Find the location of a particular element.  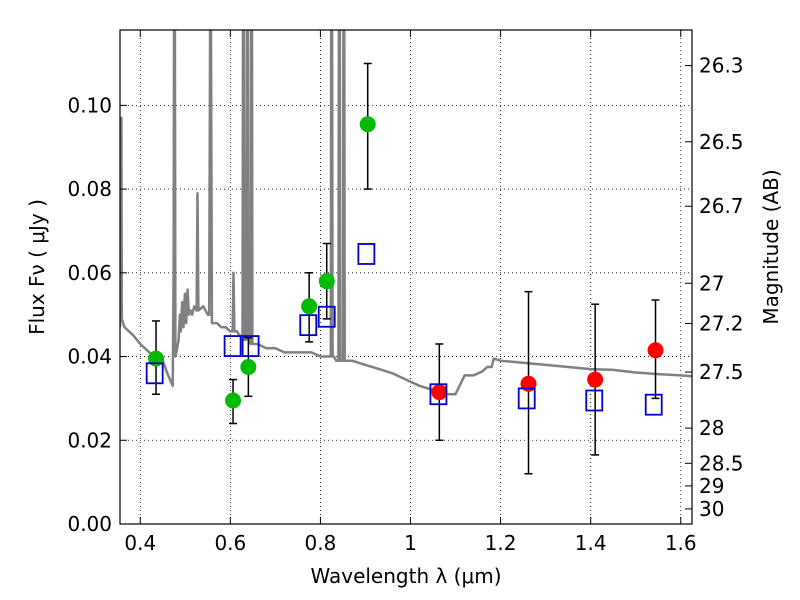

right-tick-label: 27 is located at coordinates (711, 283).